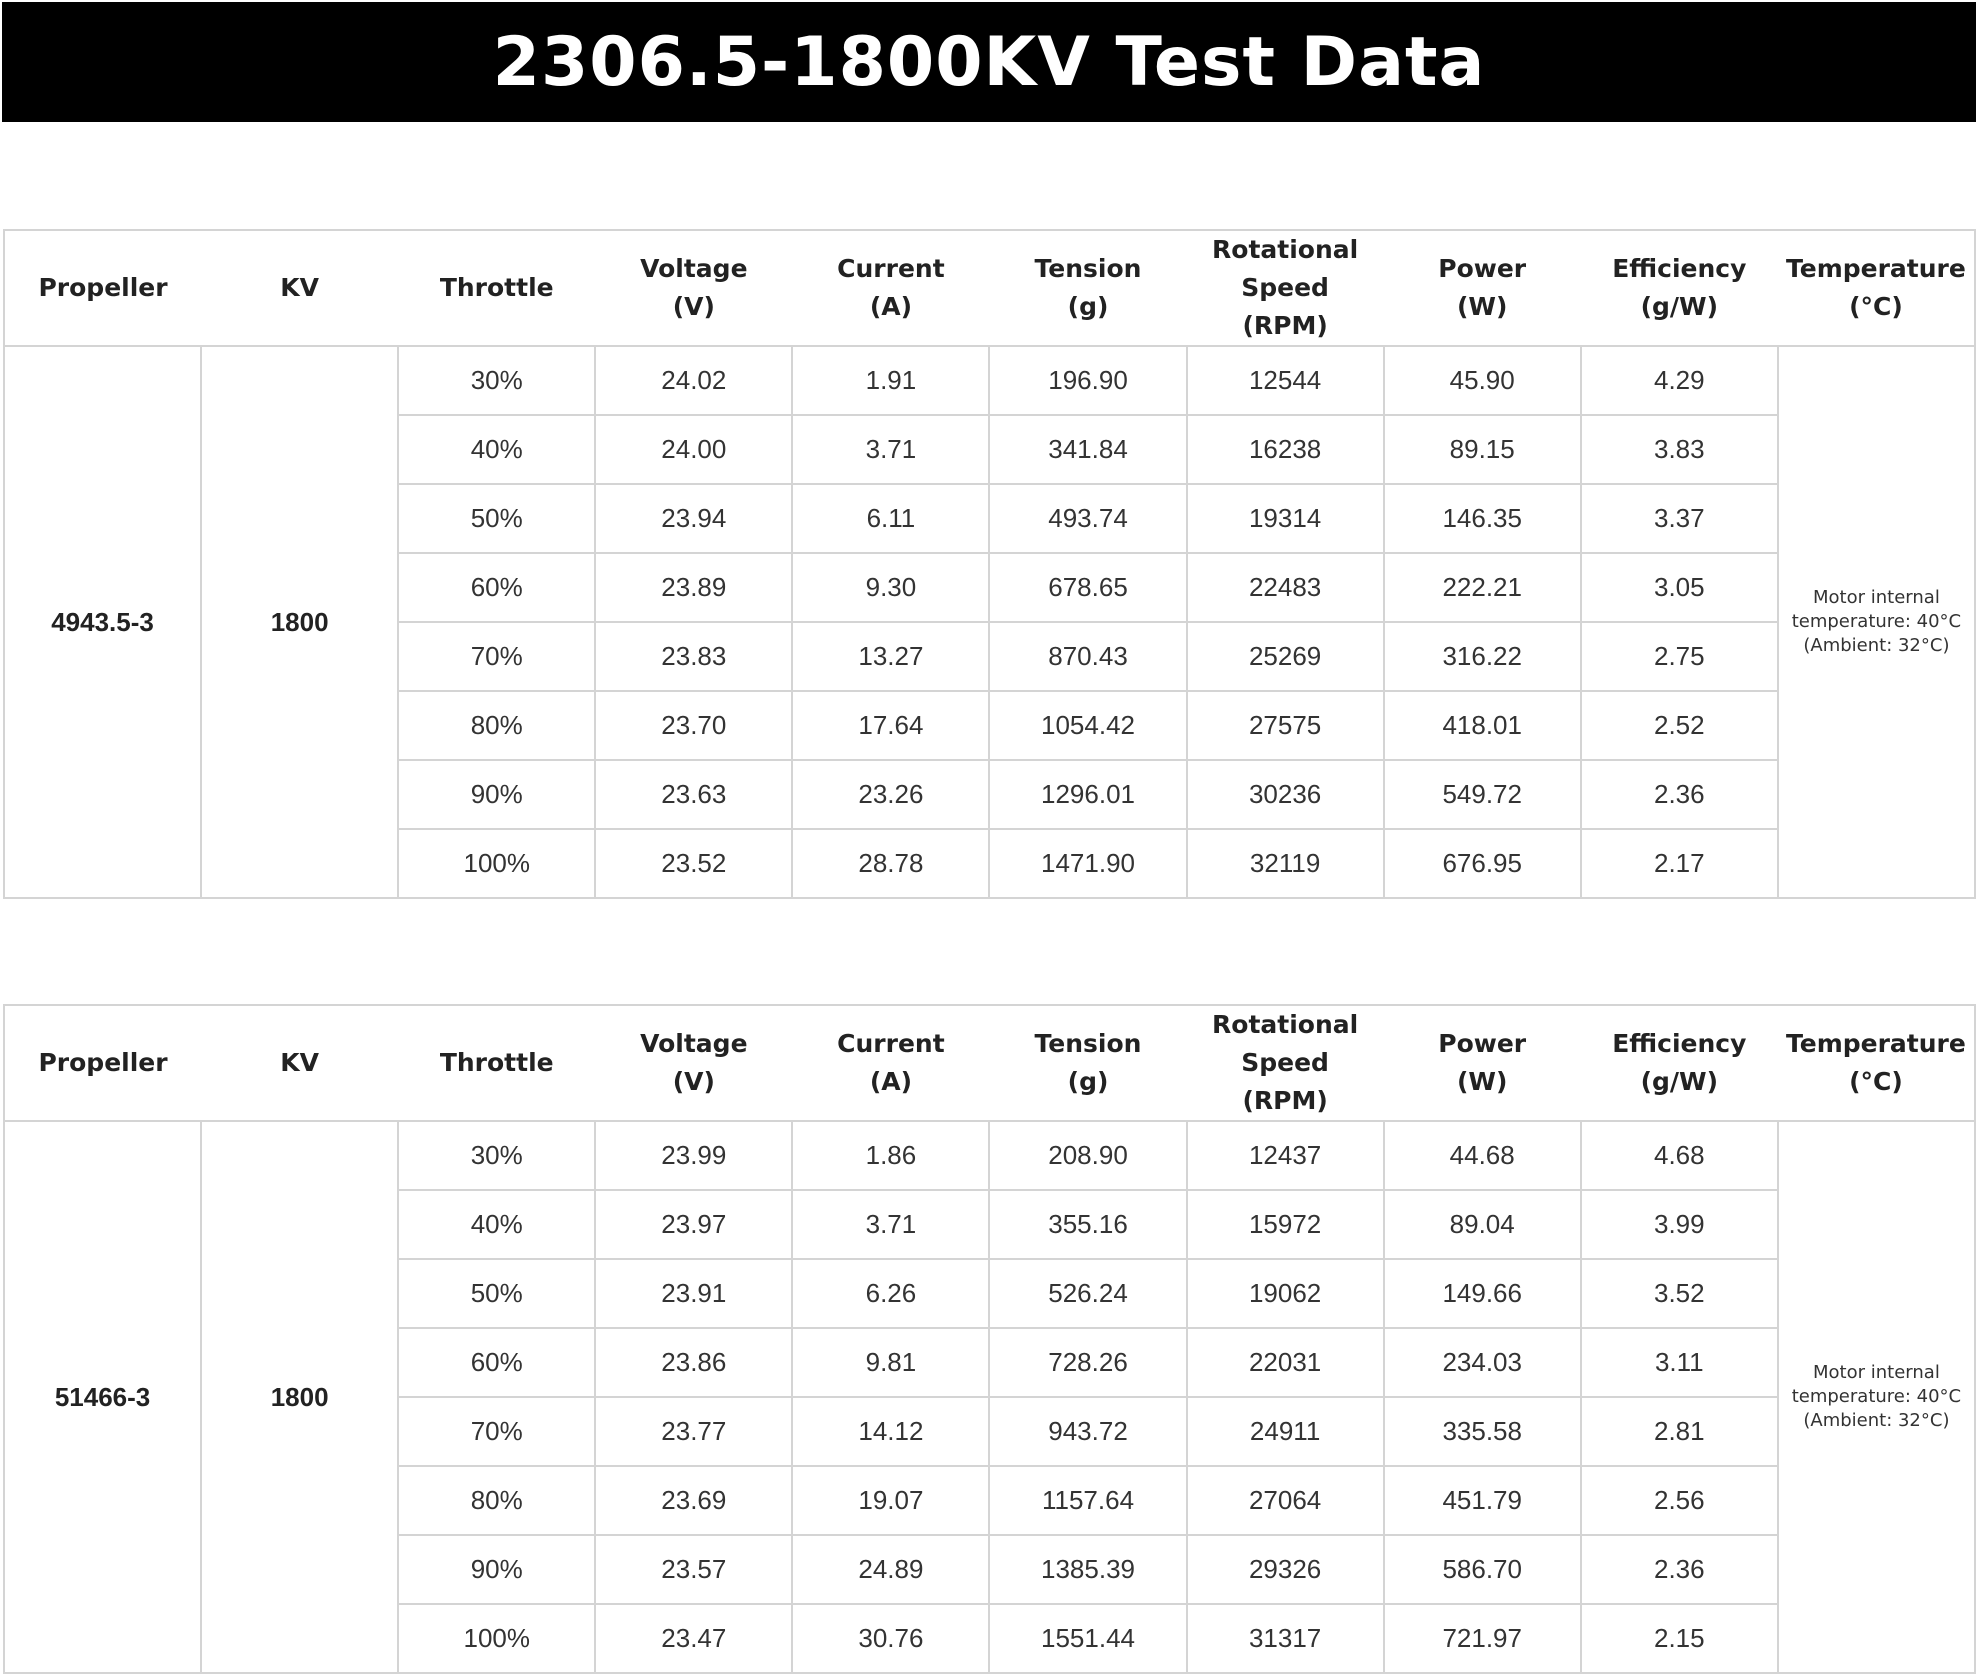 This screenshot has width=1980, height=1674. Describe the element at coordinates (1679, 518) in the screenshot. I see `efficiency-cell: 3.37` at that location.